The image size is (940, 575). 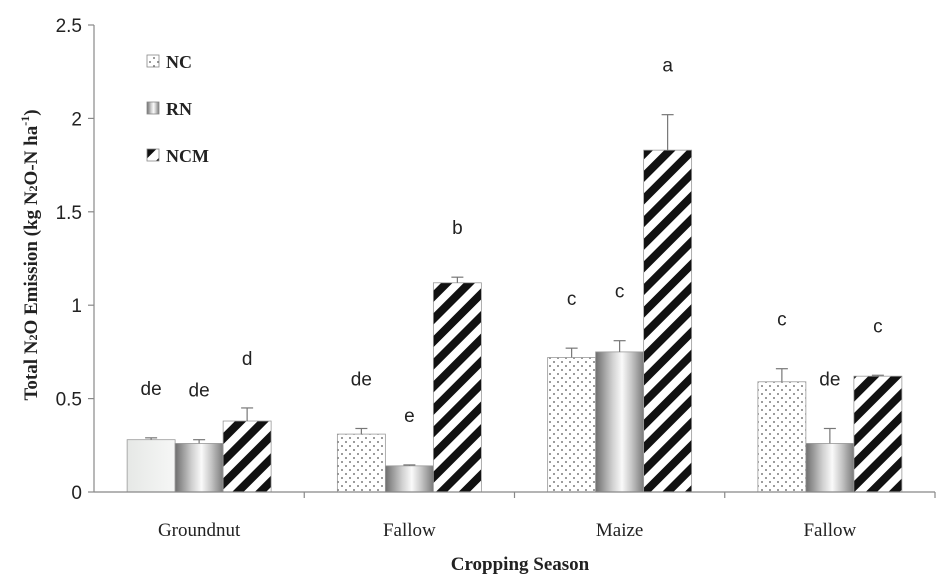 What do you see at coordinates (199, 530) in the screenshot?
I see `x-tick-label: Groundnut` at bounding box center [199, 530].